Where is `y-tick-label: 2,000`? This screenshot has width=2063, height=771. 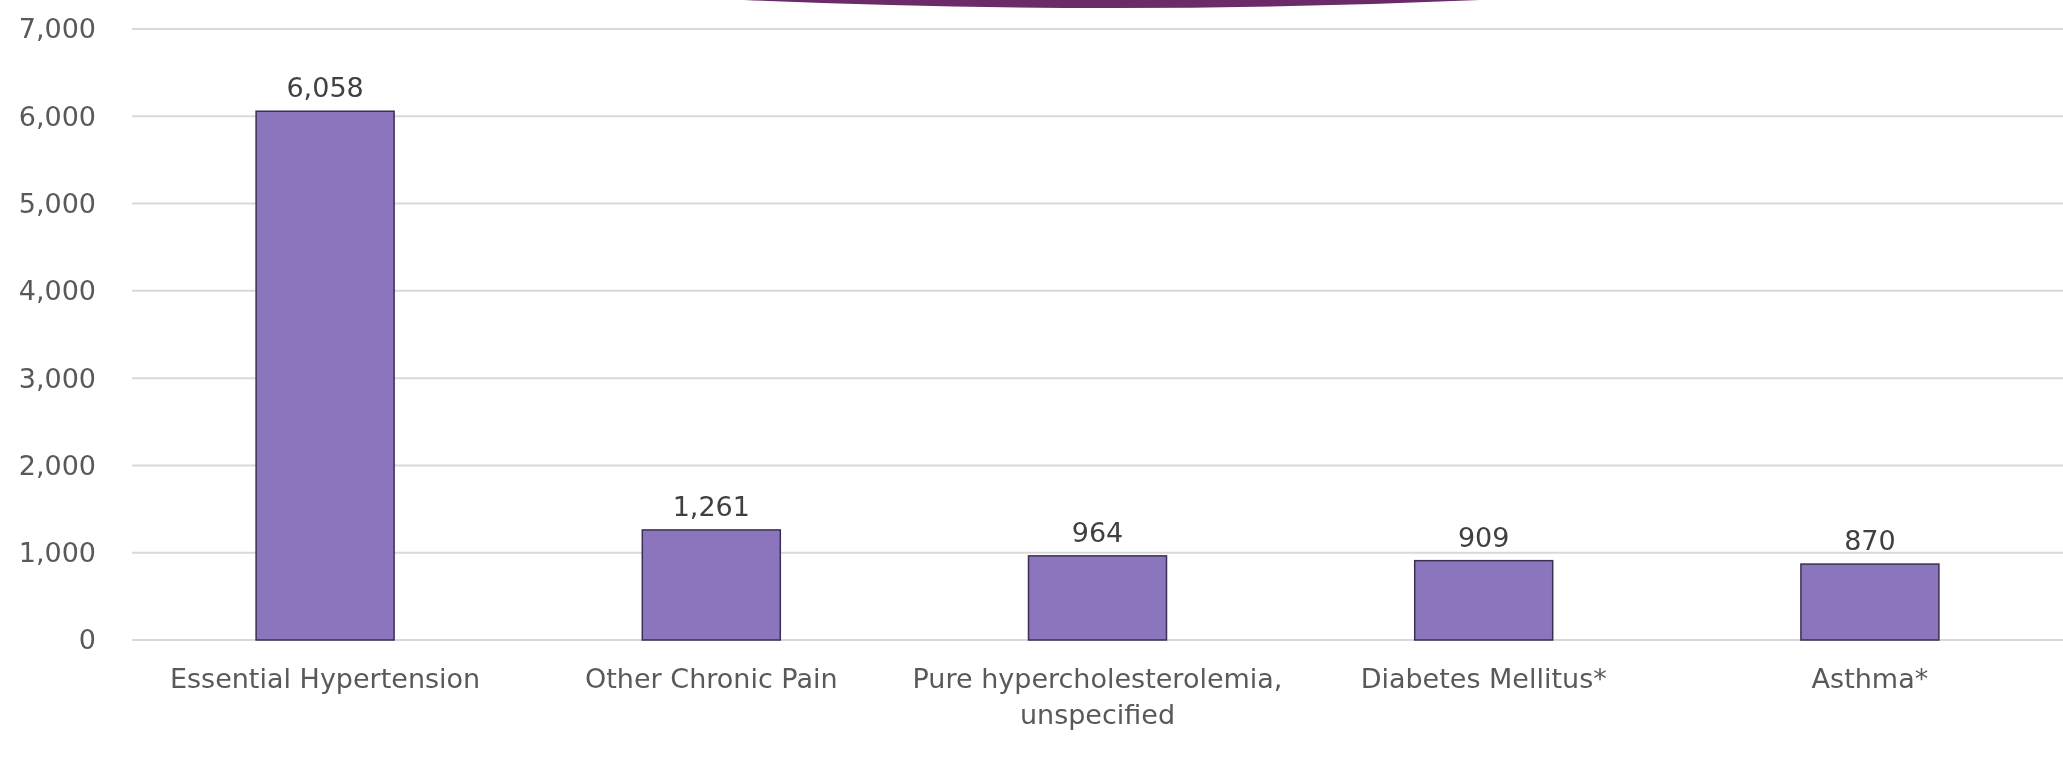
y-tick-label: 2,000 is located at coordinates (57, 465).